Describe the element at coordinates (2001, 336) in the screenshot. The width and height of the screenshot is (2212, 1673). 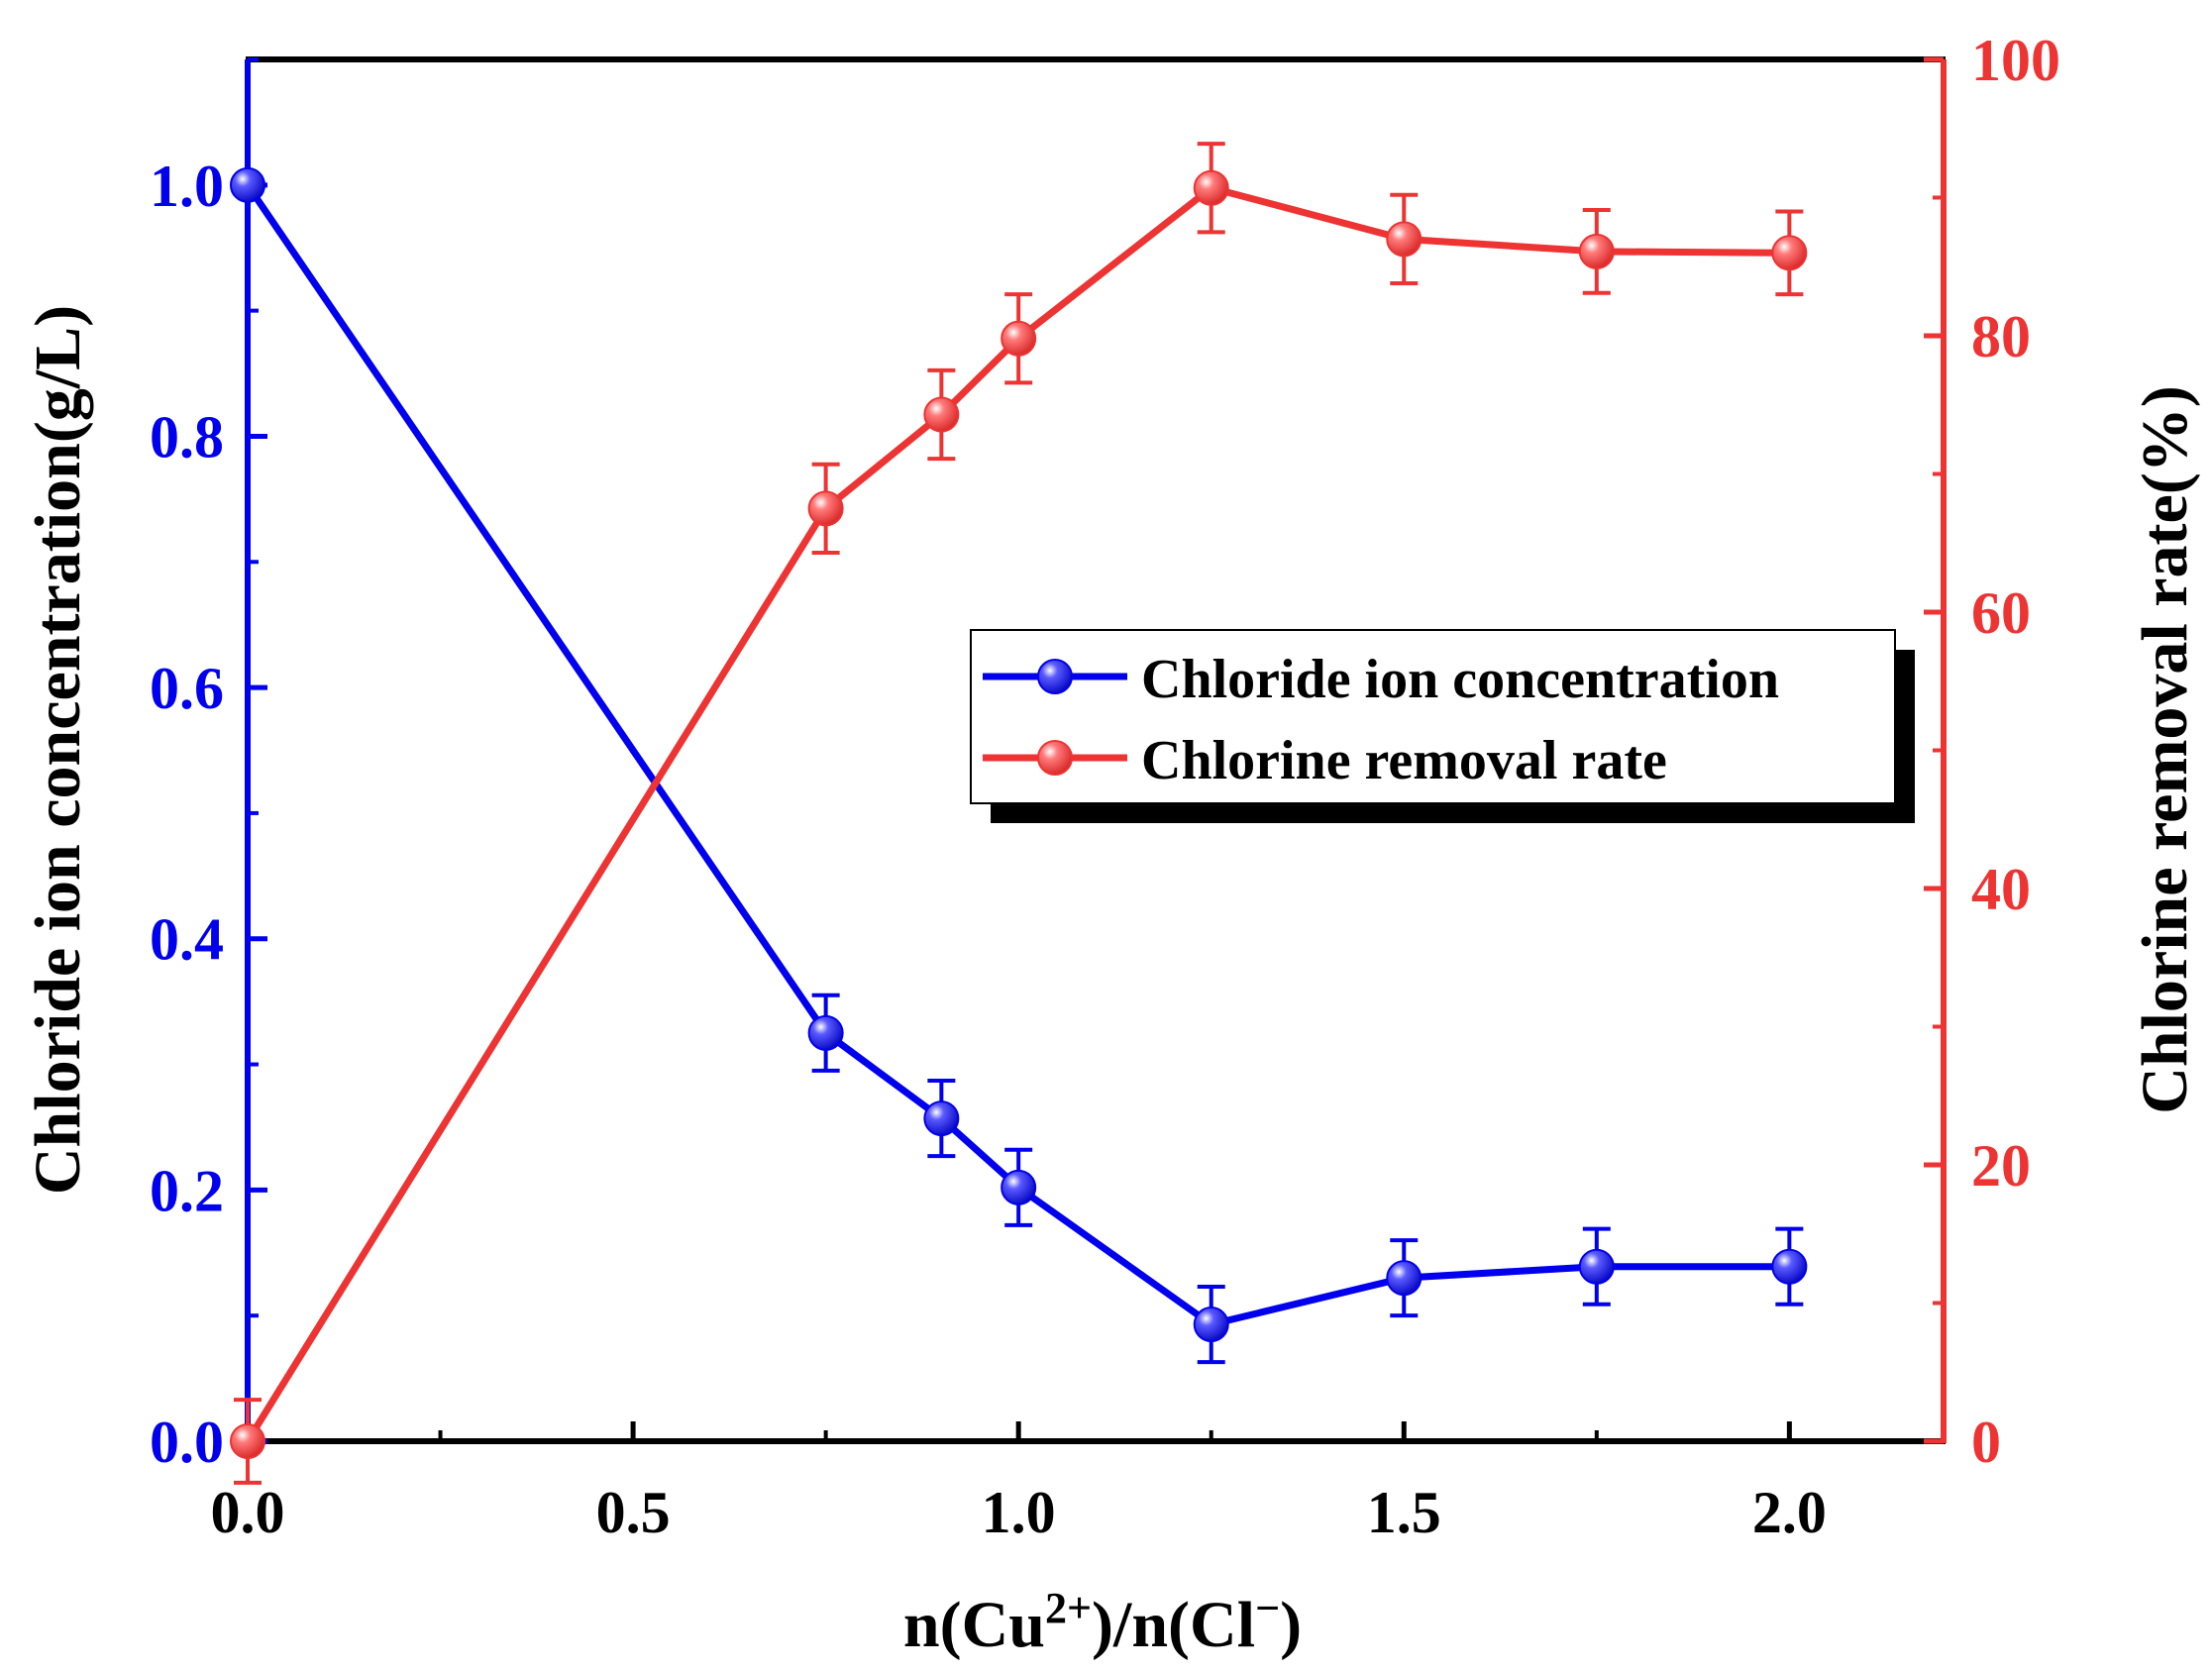
I see `right-y-tick-label: 80` at that location.